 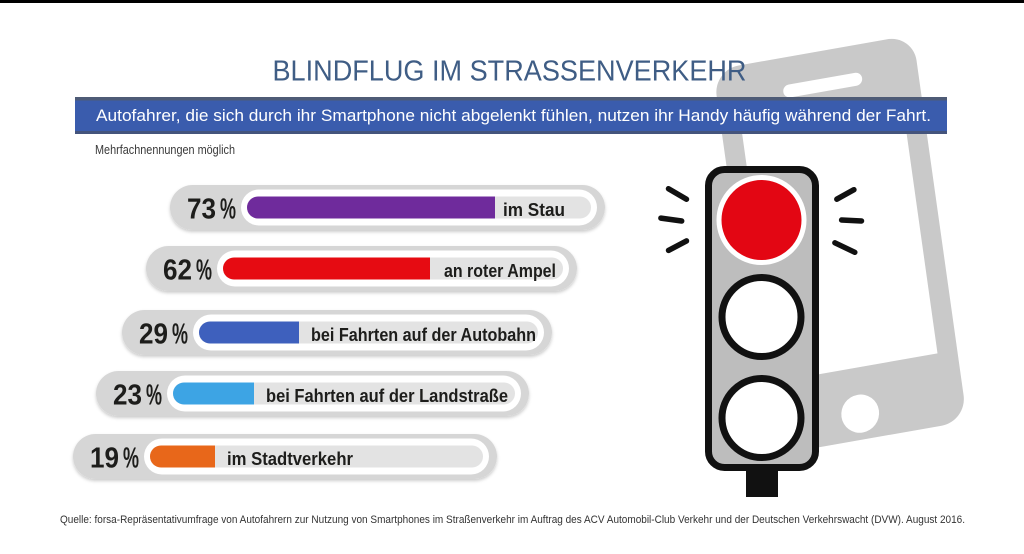 What do you see at coordinates (387, 396) in the screenshot?
I see `svg-text: bei Fahrten auf der Landstraße` at bounding box center [387, 396].